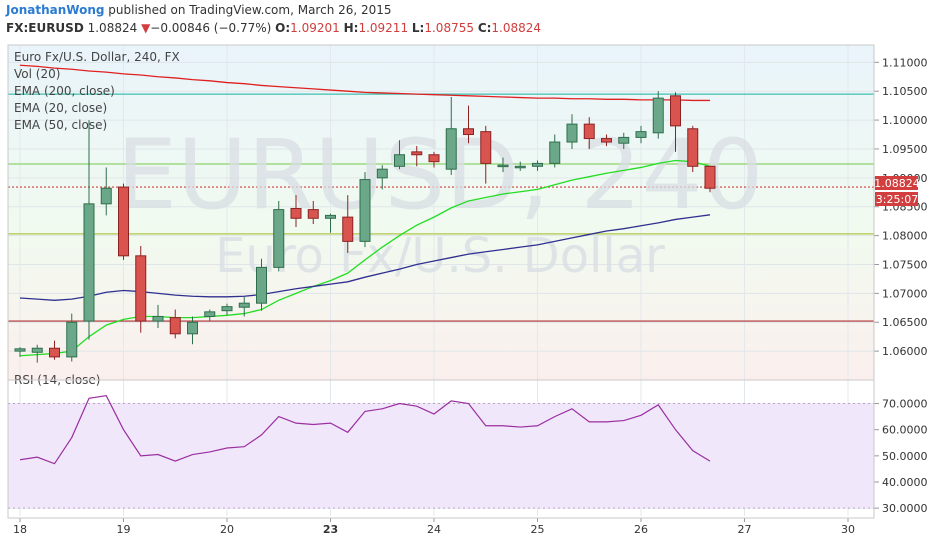 The width and height of the screenshot is (932, 550). Describe the element at coordinates (641, 529) in the screenshot. I see `time-tick-label: 26` at that location.